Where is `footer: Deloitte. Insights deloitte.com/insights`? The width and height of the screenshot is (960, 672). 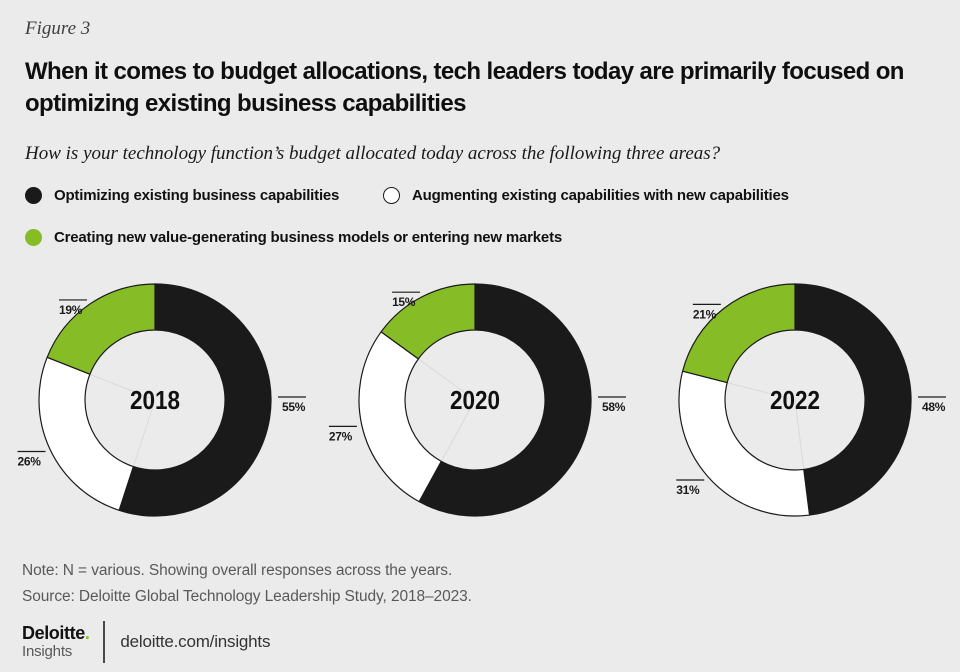
footer: Deloitte. Insights deloitte.com/insights is located at coordinates (146, 642).